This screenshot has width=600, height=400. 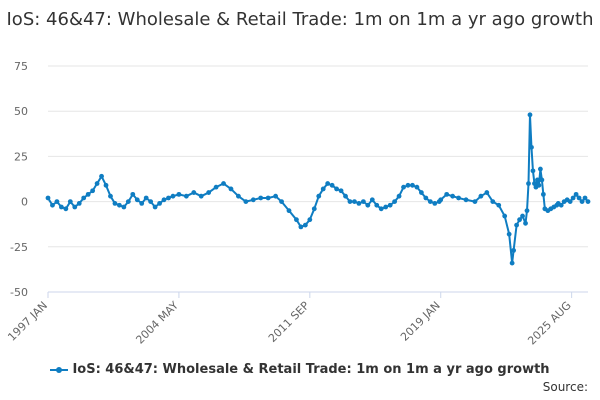 I want to click on y-tick-label: 50, so click(x=21, y=111).